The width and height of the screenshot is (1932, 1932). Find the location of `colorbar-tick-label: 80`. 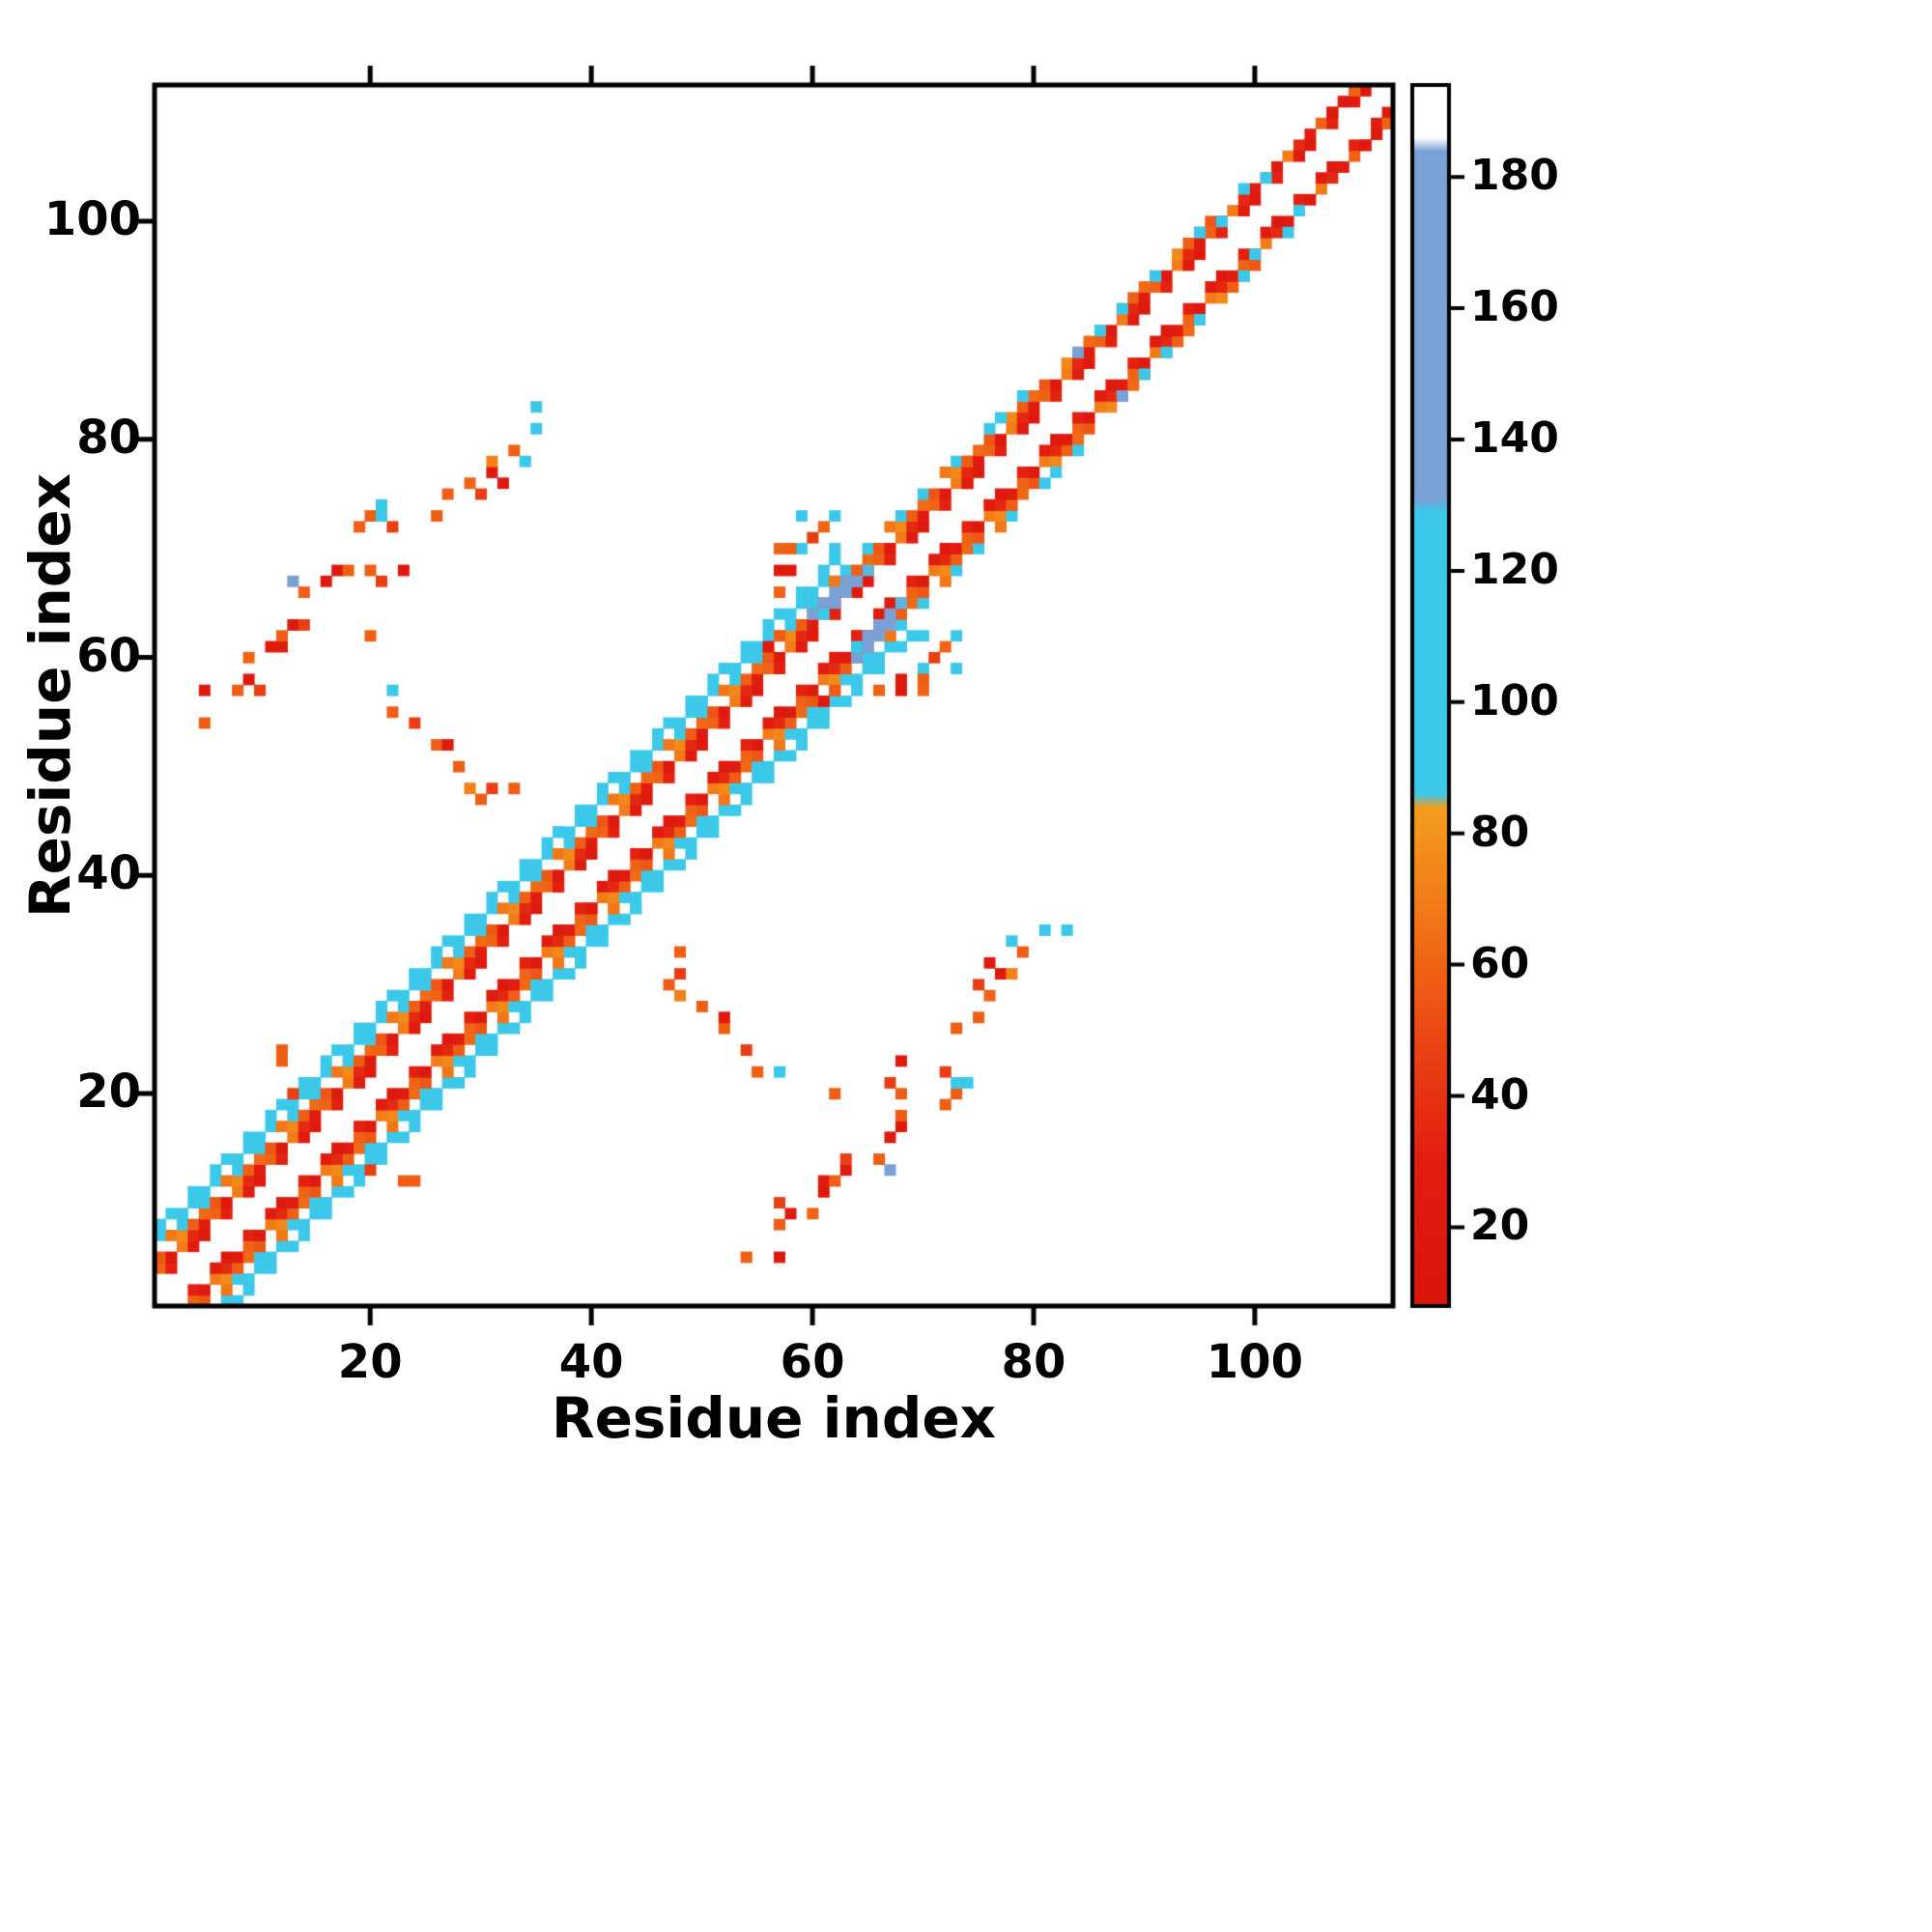

colorbar-tick-label: 80 is located at coordinates (1500, 832).